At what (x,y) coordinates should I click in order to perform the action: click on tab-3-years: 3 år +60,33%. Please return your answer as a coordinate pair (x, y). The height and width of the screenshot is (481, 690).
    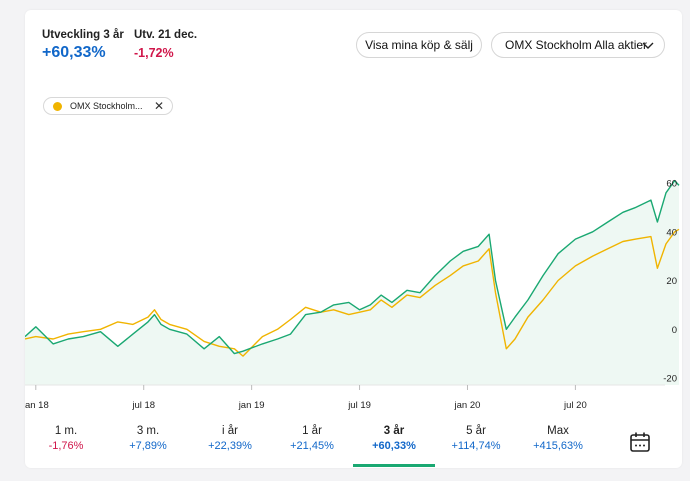
    Looking at the image, I should click on (394, 438).